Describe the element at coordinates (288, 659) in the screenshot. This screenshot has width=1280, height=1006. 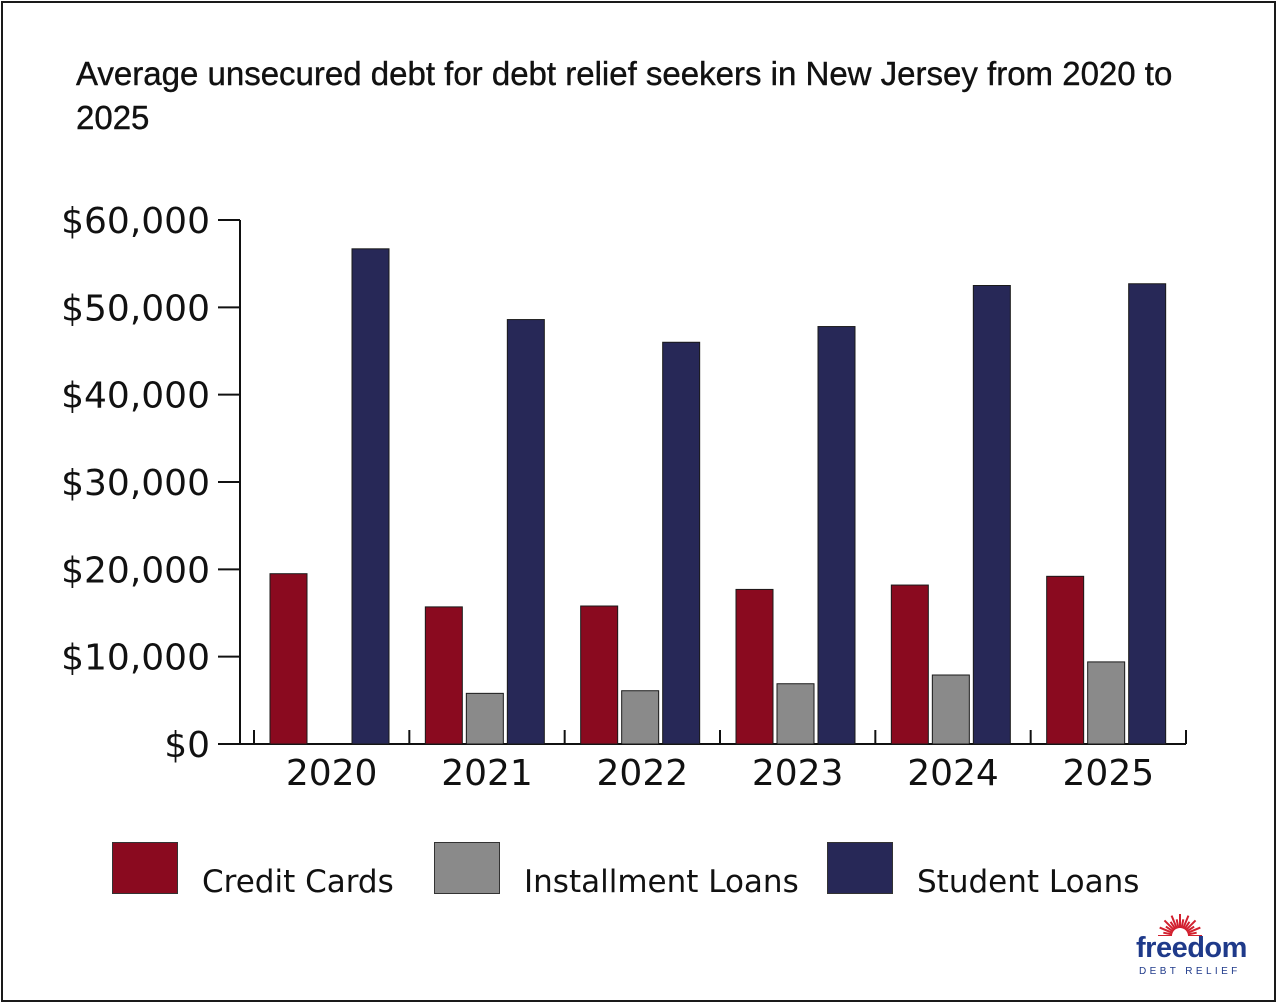
I see `bar-credit-cards-2020` at that location.